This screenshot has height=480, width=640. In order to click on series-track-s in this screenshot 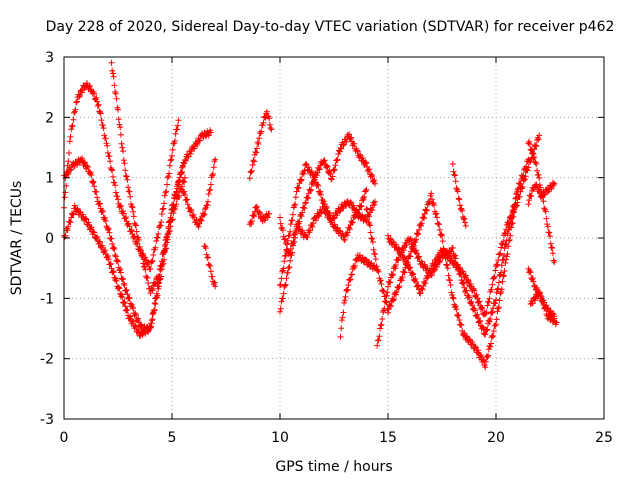, I will do `click(541, 202)`.